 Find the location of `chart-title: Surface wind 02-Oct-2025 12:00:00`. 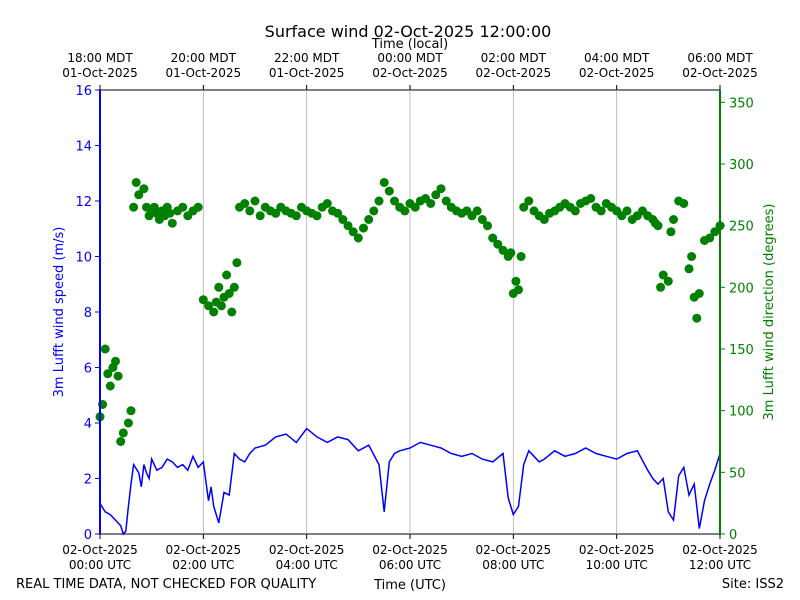

chart-title: Surface wind 02-Oct-2025 12:00:00 is located at coordinates (408, 31).